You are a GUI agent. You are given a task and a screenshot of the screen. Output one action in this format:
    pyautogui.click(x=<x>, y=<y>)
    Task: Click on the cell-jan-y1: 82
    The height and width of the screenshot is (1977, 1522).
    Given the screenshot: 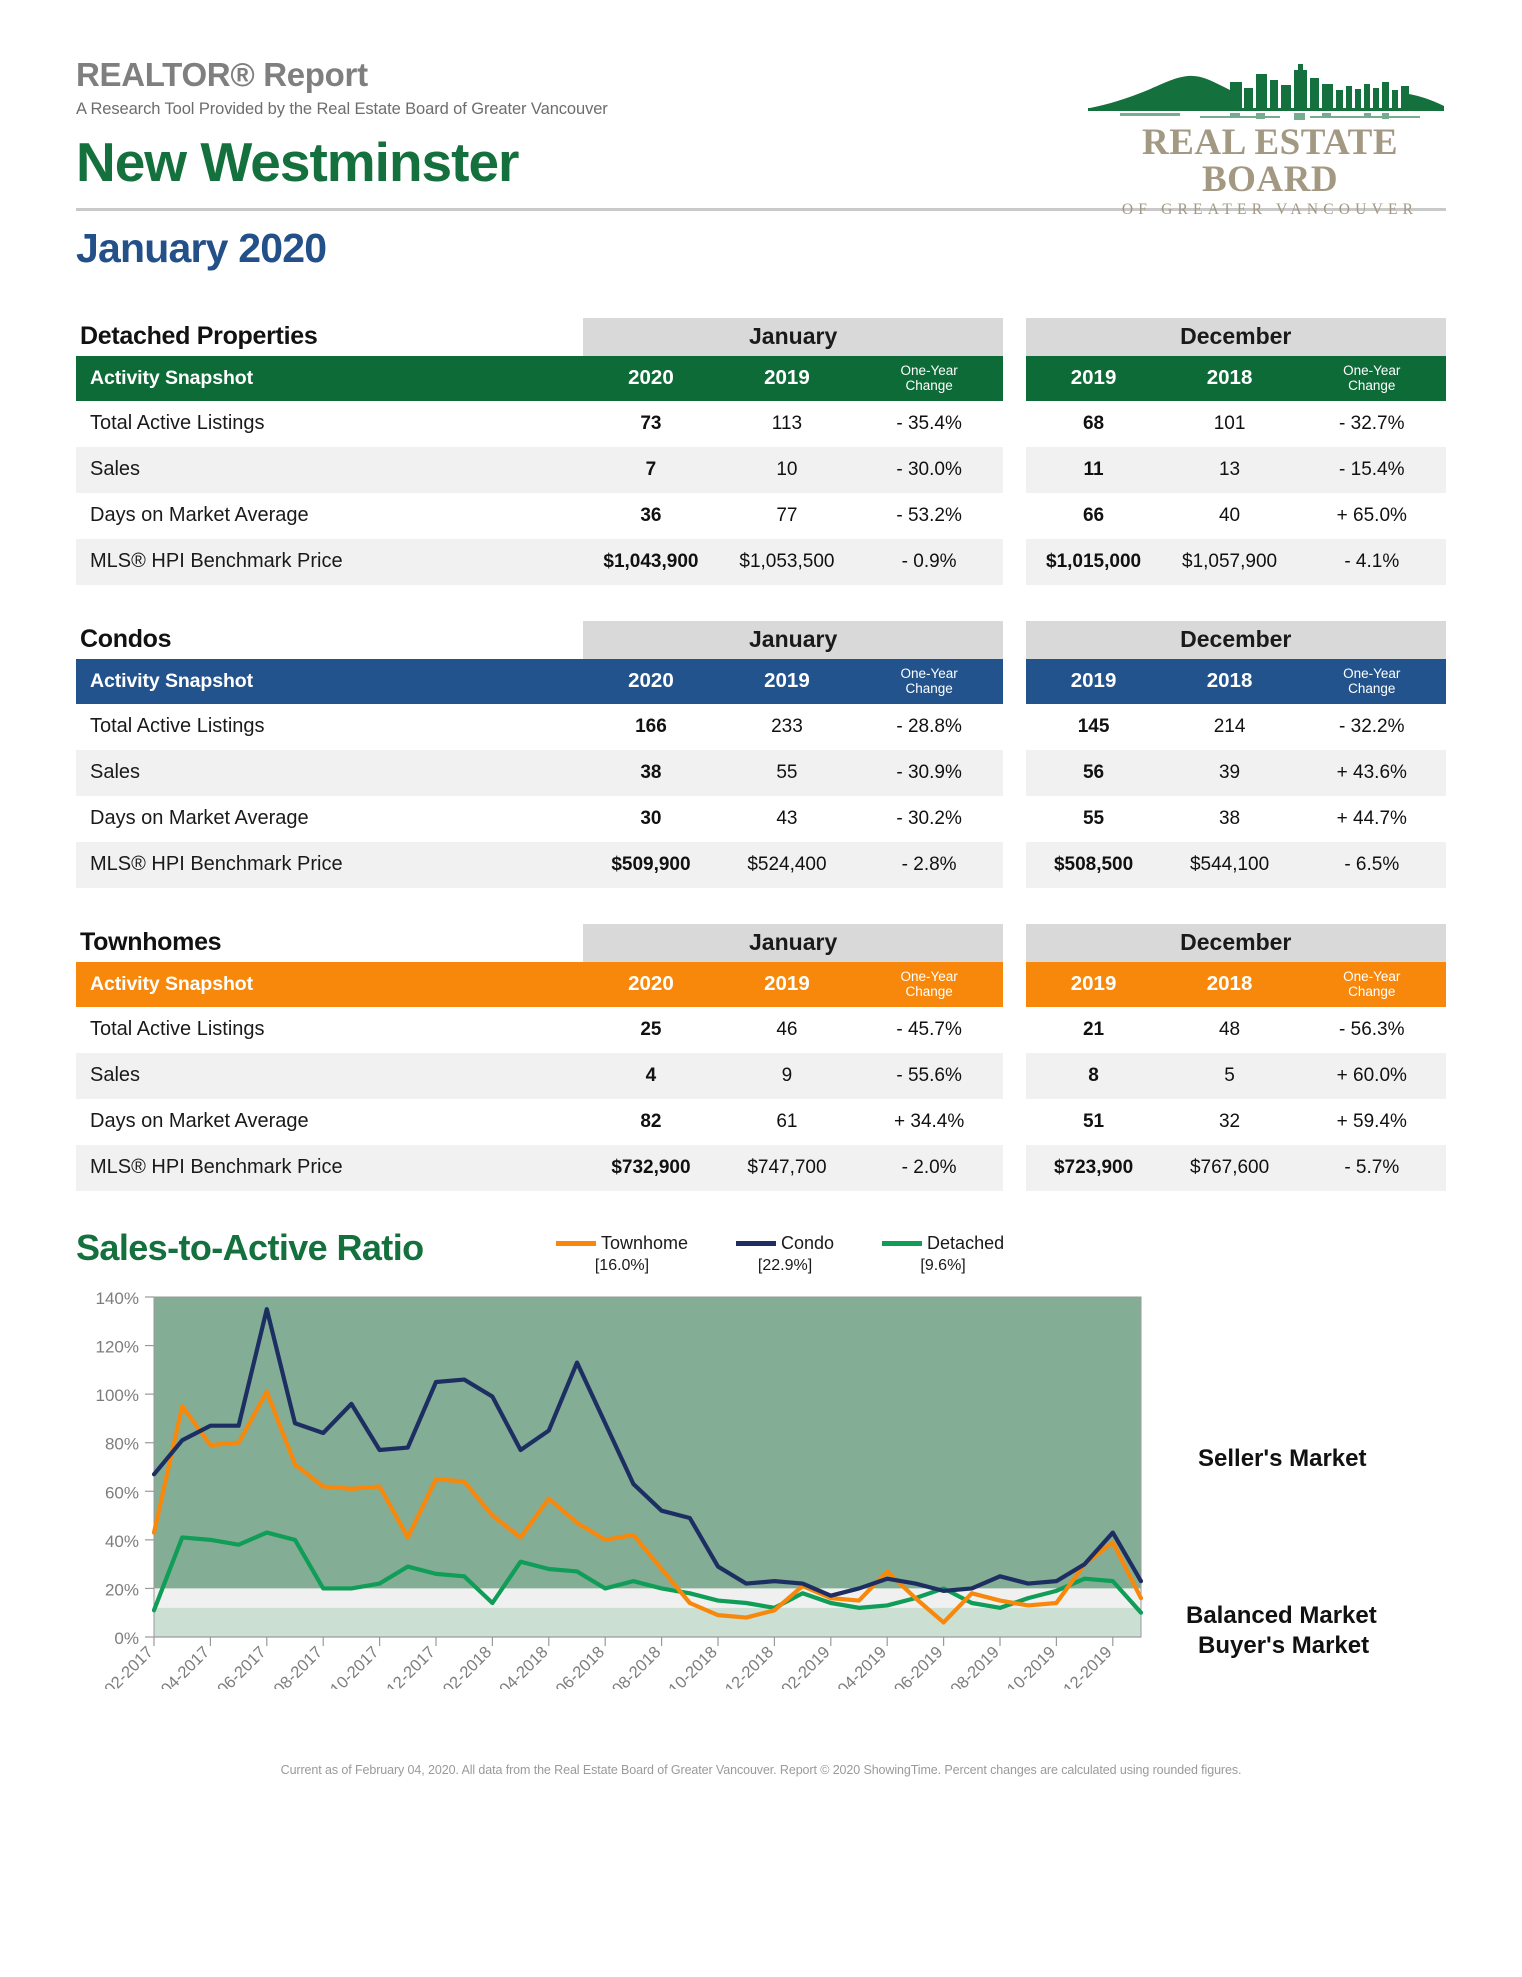 What is the action you would take?
    pyautogui.click(x=651, y=1121)
    